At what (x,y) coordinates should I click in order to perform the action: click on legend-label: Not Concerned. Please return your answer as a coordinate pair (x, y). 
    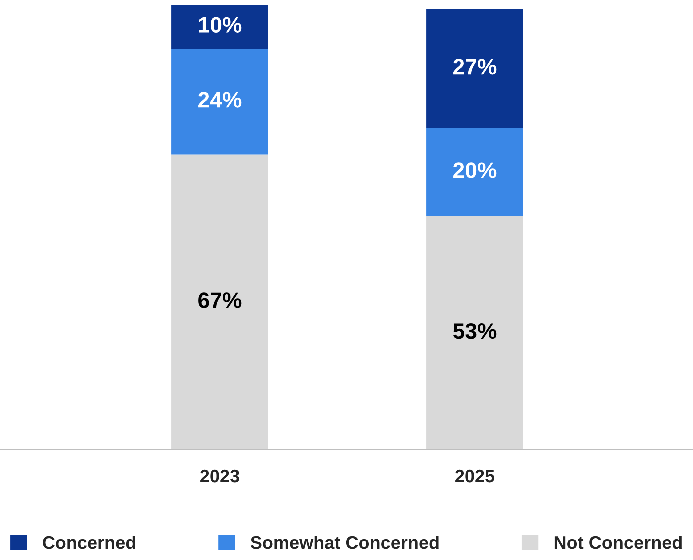
    Looking at the image, I should click on (618, 543).